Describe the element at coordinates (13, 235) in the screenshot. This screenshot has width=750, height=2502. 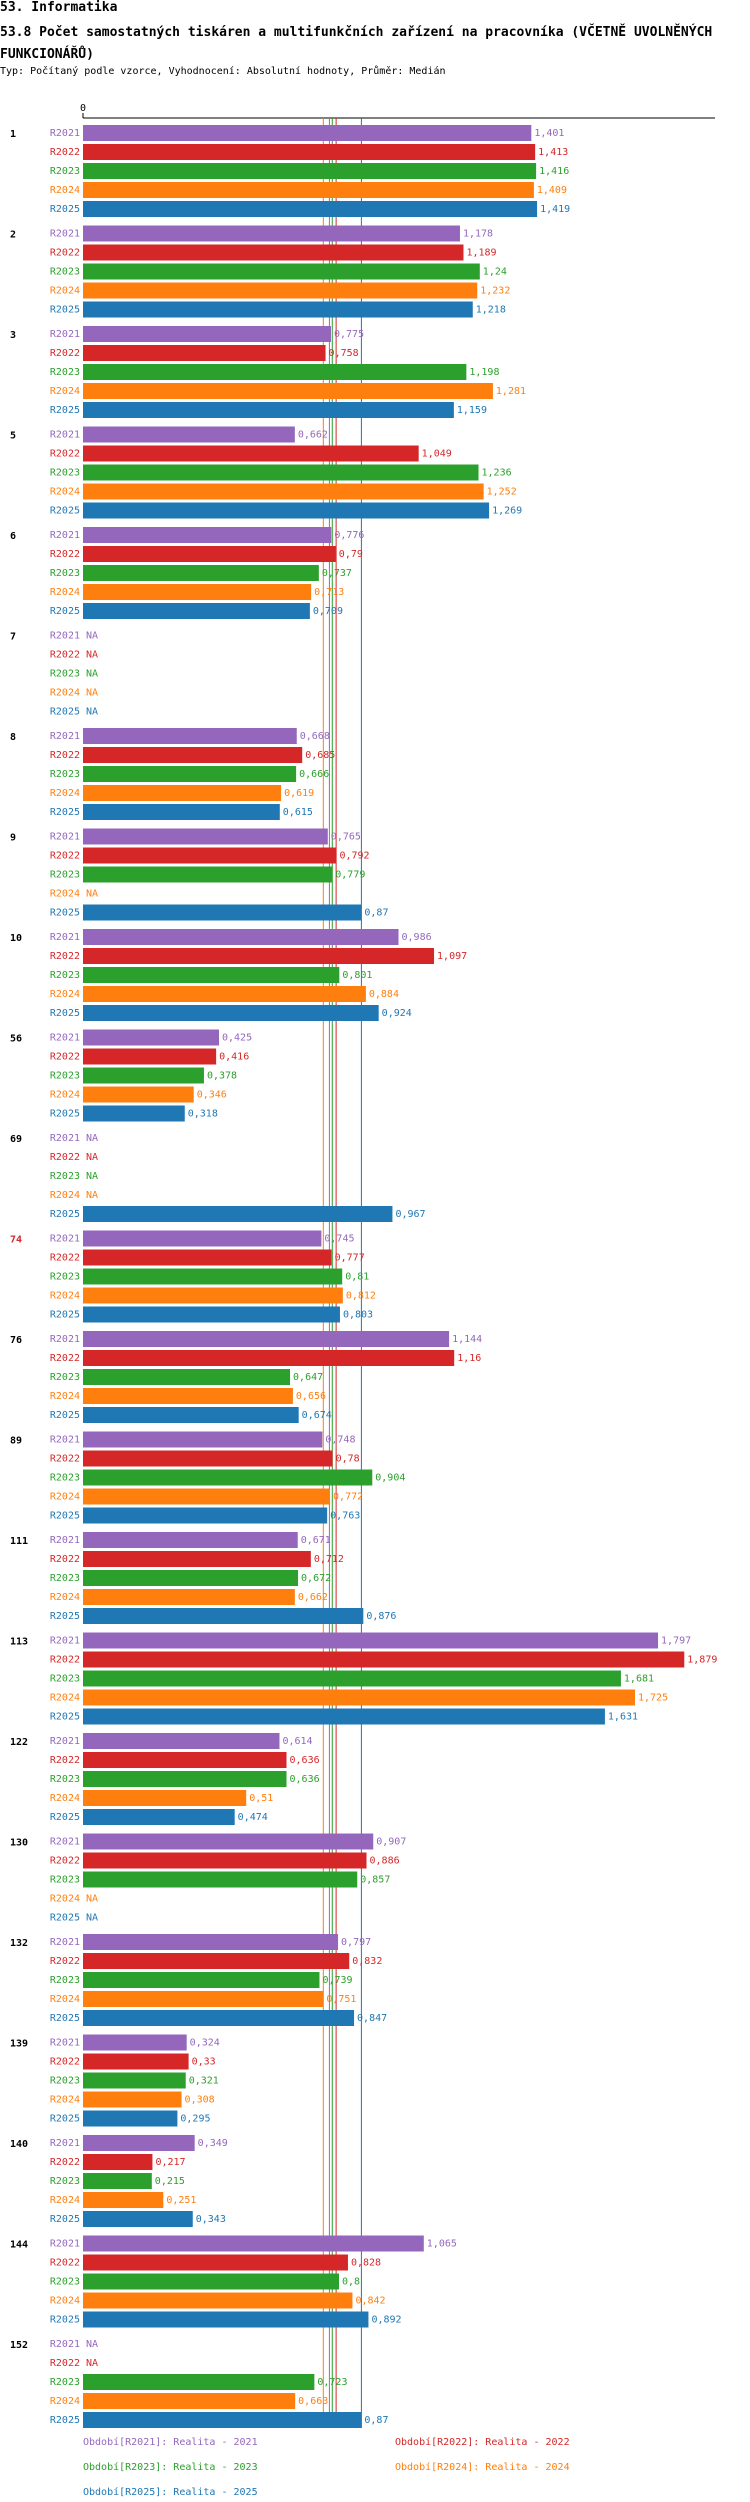
I see `group-label: 2` at that location.